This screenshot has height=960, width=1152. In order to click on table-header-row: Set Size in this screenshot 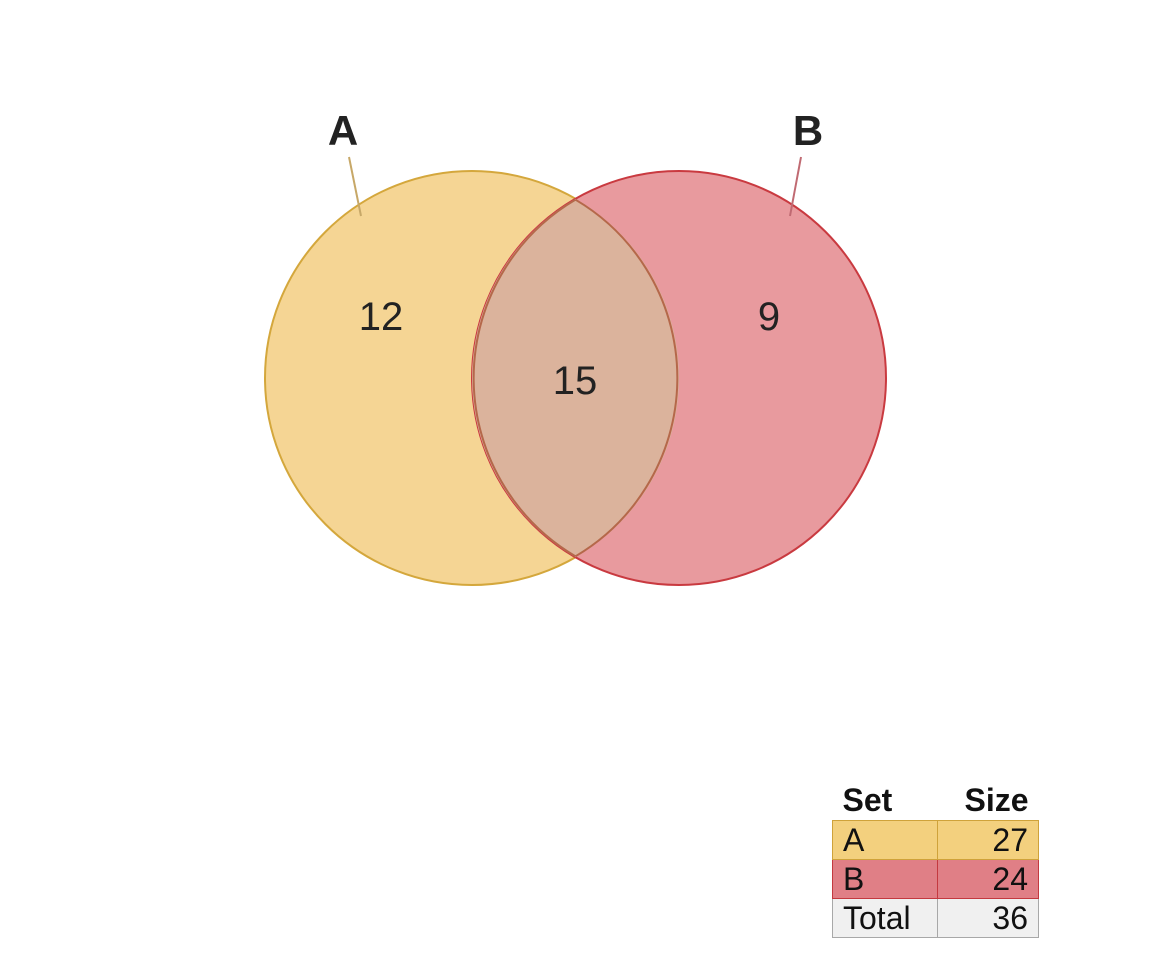, I will do `click(936, 800)`.